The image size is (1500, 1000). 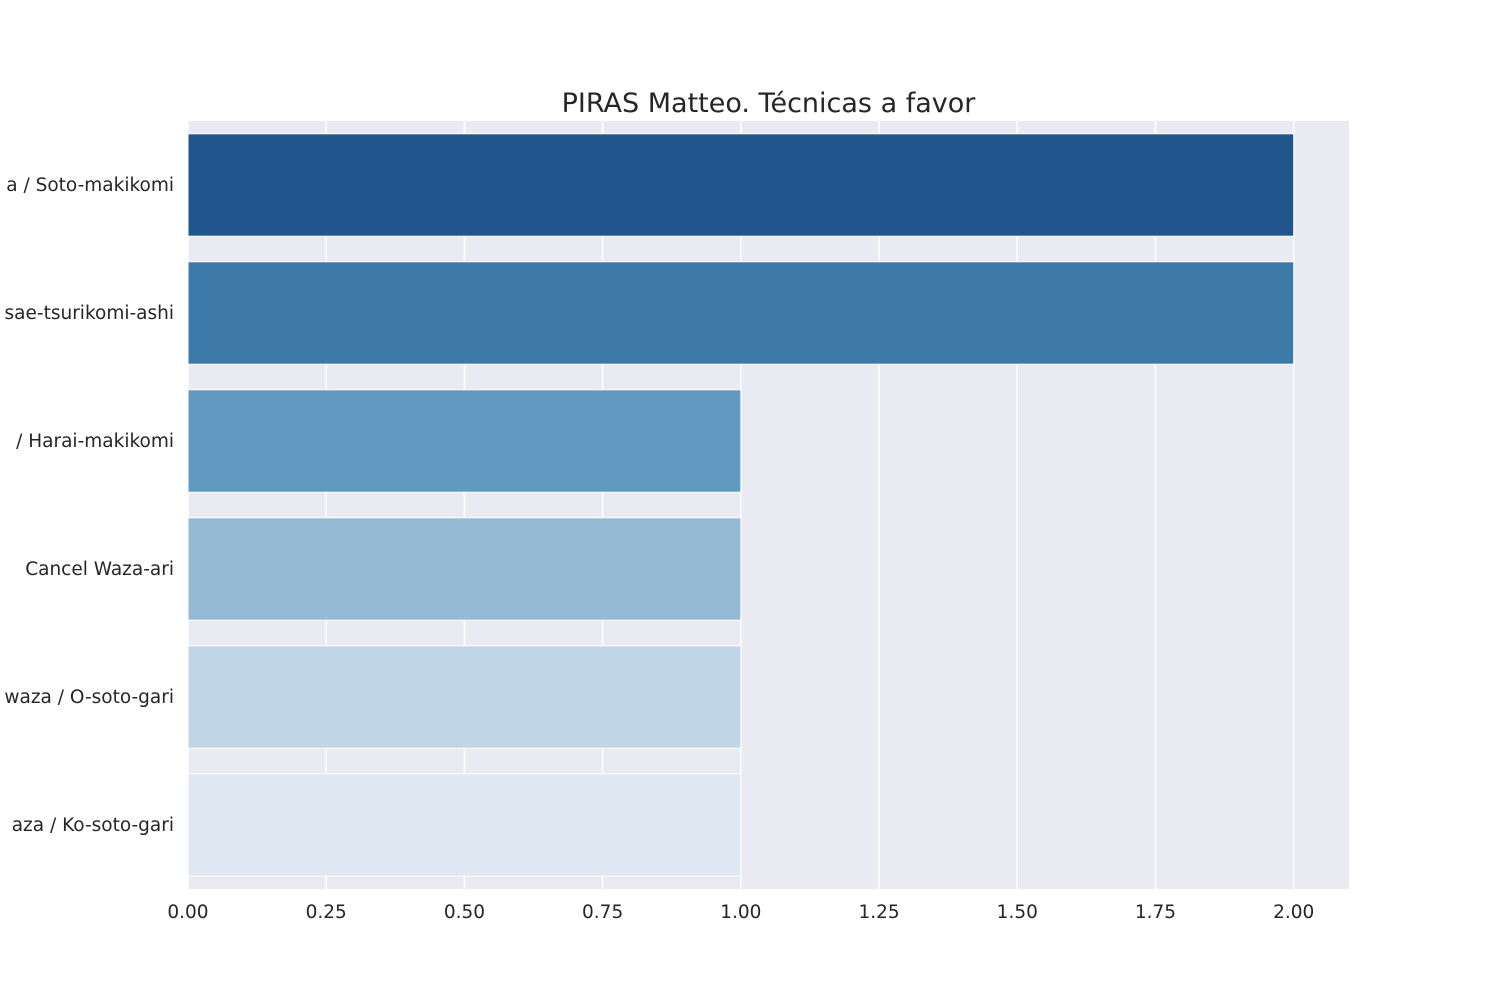 What do you see at coordinates (99, 569) in the screenshot?
I see `y-category-label: Cancel Waza-ari` at bounding box center [99, 569].